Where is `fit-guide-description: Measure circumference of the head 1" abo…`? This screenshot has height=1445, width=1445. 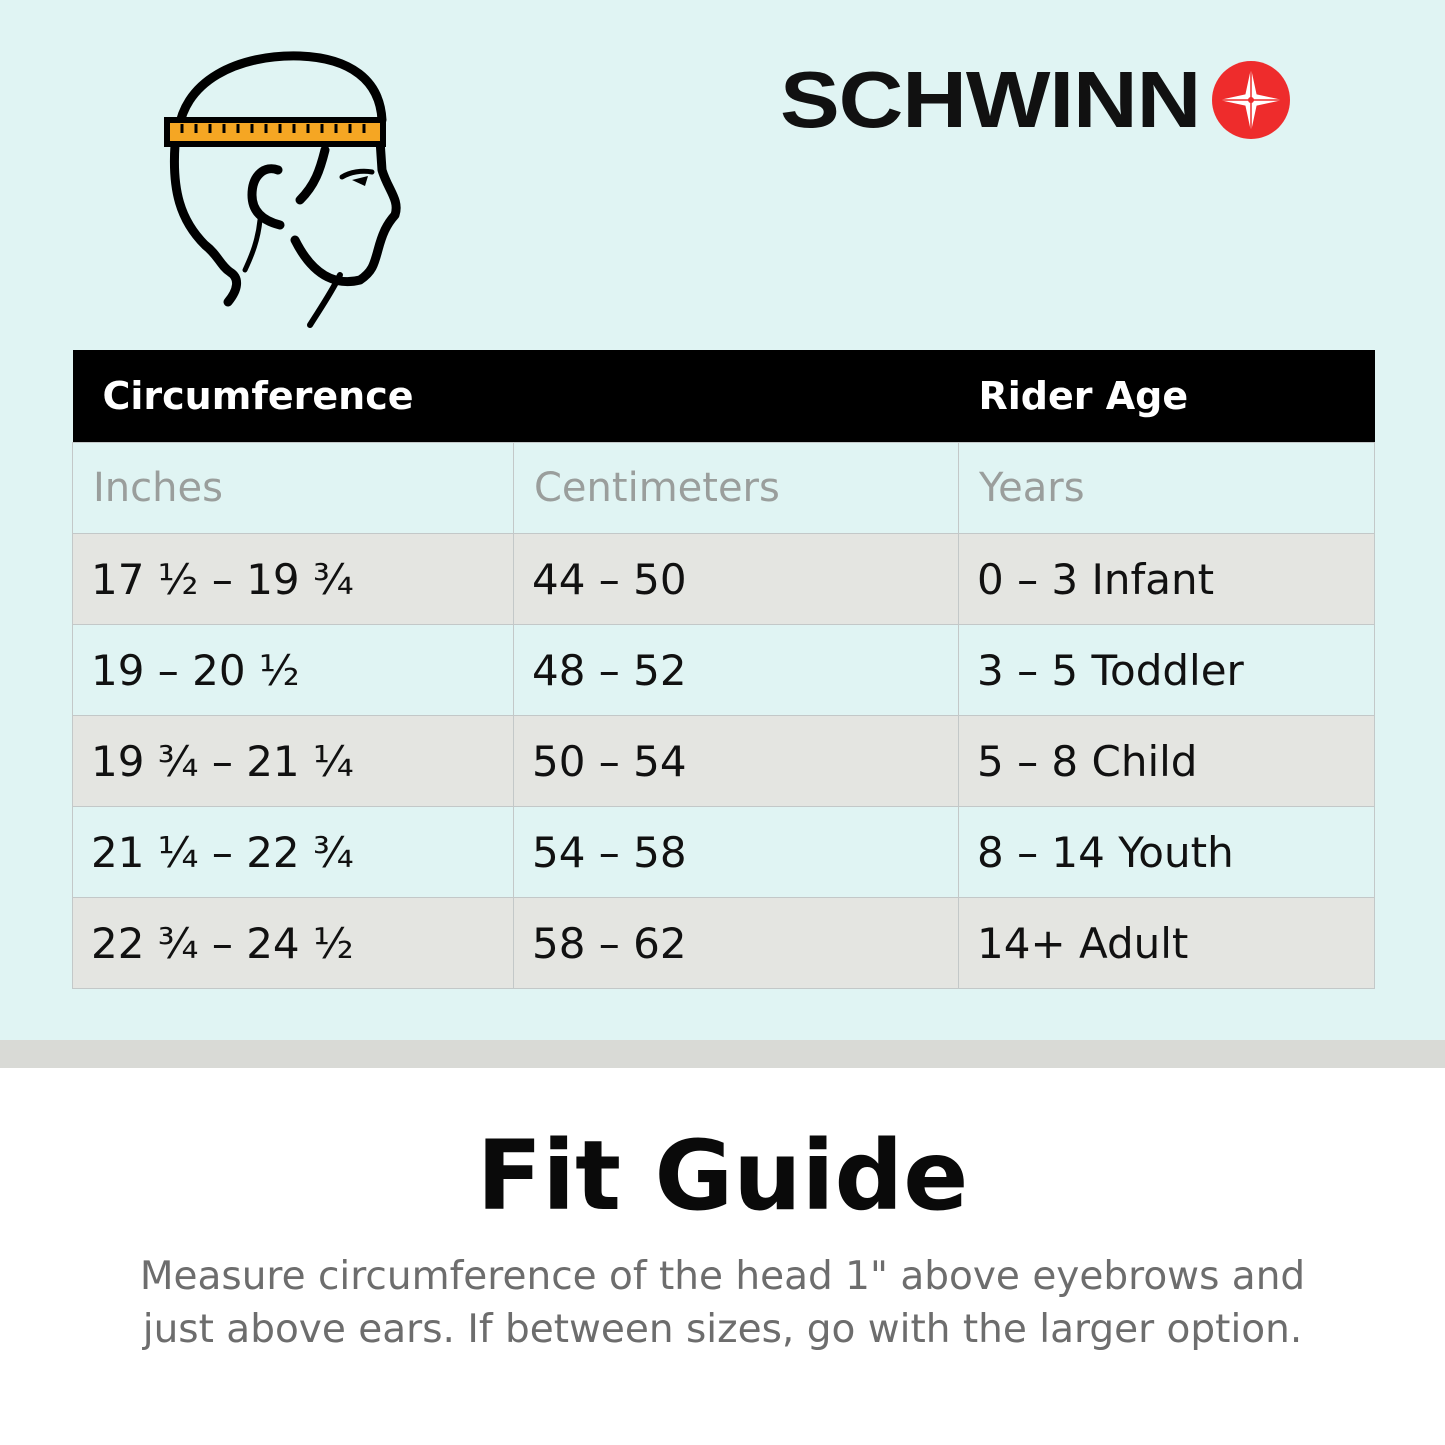 fit-guide-description: Measure circumference of the head 1" abo… is located at coordinates (722, 1303).